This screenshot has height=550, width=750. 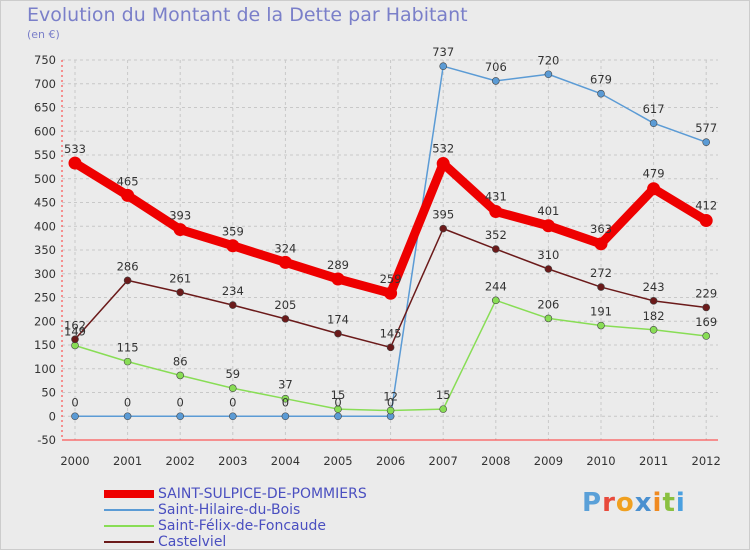 I want to click on x-tick-label: 2010, so click(x=600, y=461).